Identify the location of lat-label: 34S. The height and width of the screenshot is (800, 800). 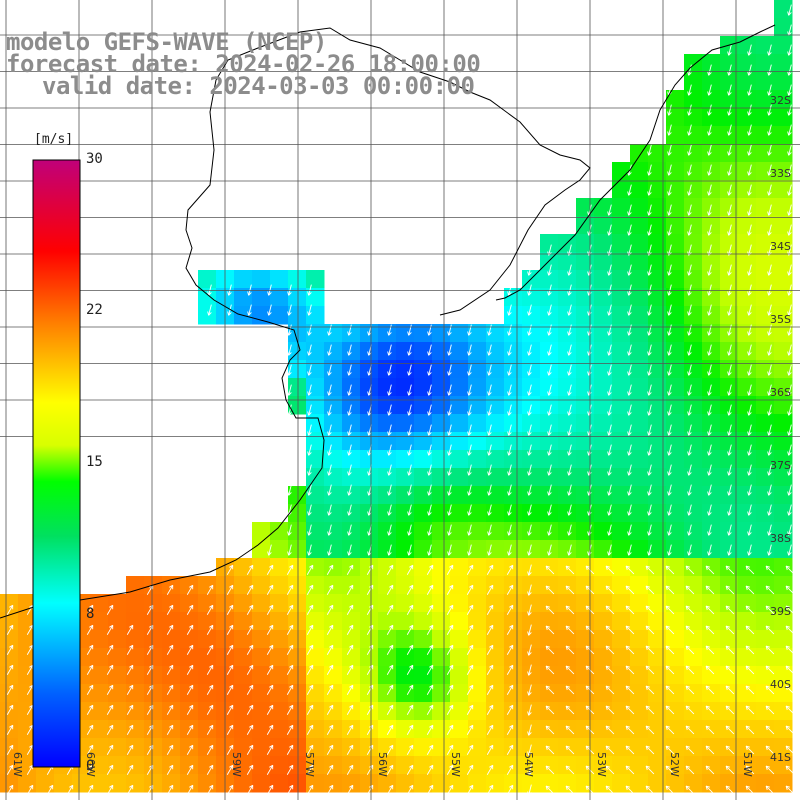
(780, 246).